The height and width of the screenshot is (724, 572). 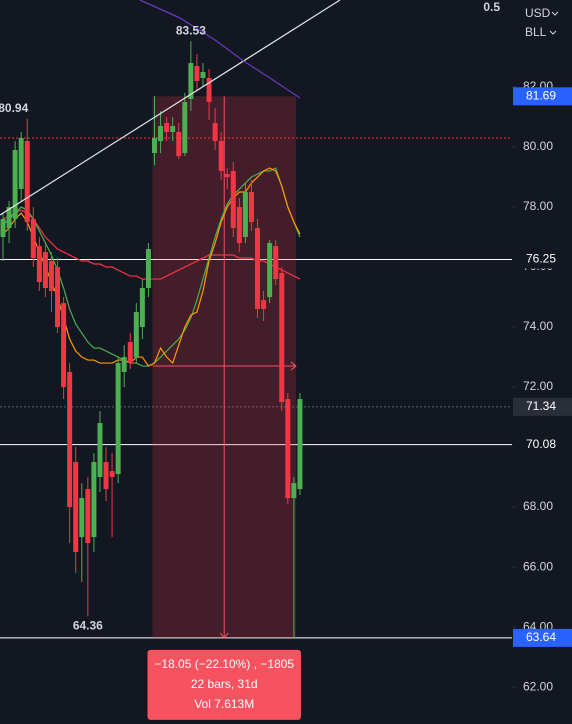 I want to click on header-value: 0.5, so click(x=491, y=7).